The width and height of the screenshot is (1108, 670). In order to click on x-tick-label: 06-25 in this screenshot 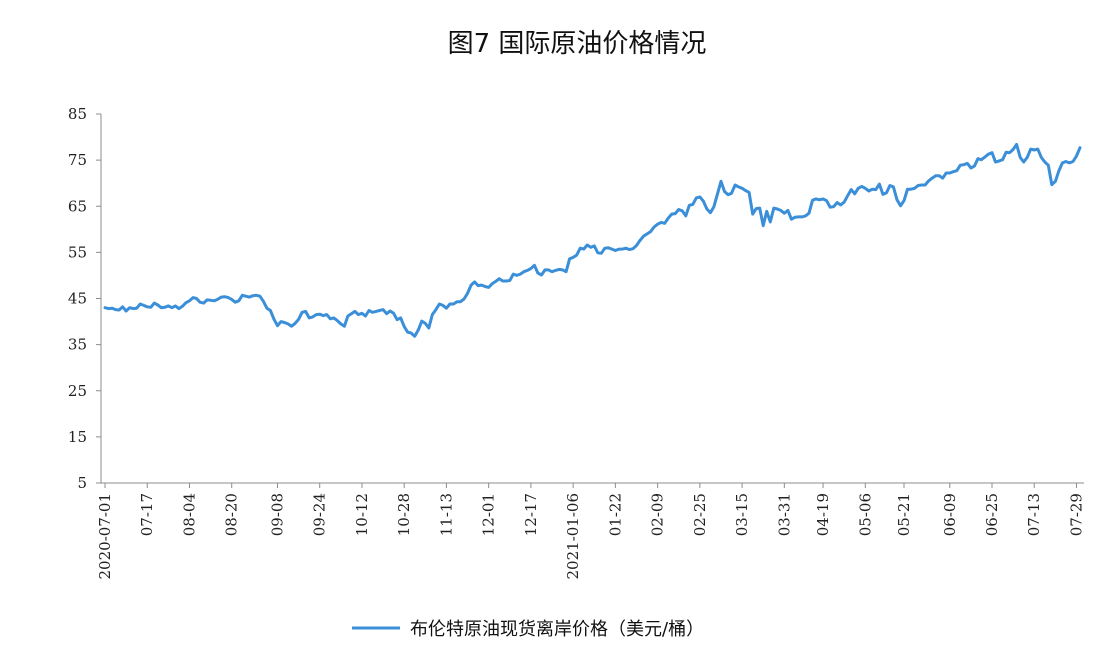, I will do `click(992, 514)`.